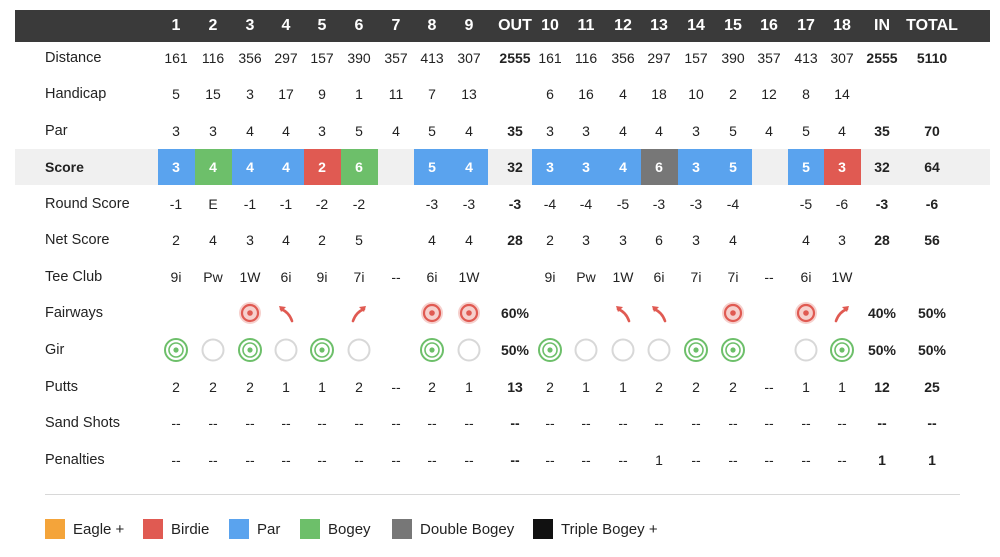  What do you see at coordinates (254, 529) in the screenshot?
I see `legend-item: Par` at bounding box center [254, 529].